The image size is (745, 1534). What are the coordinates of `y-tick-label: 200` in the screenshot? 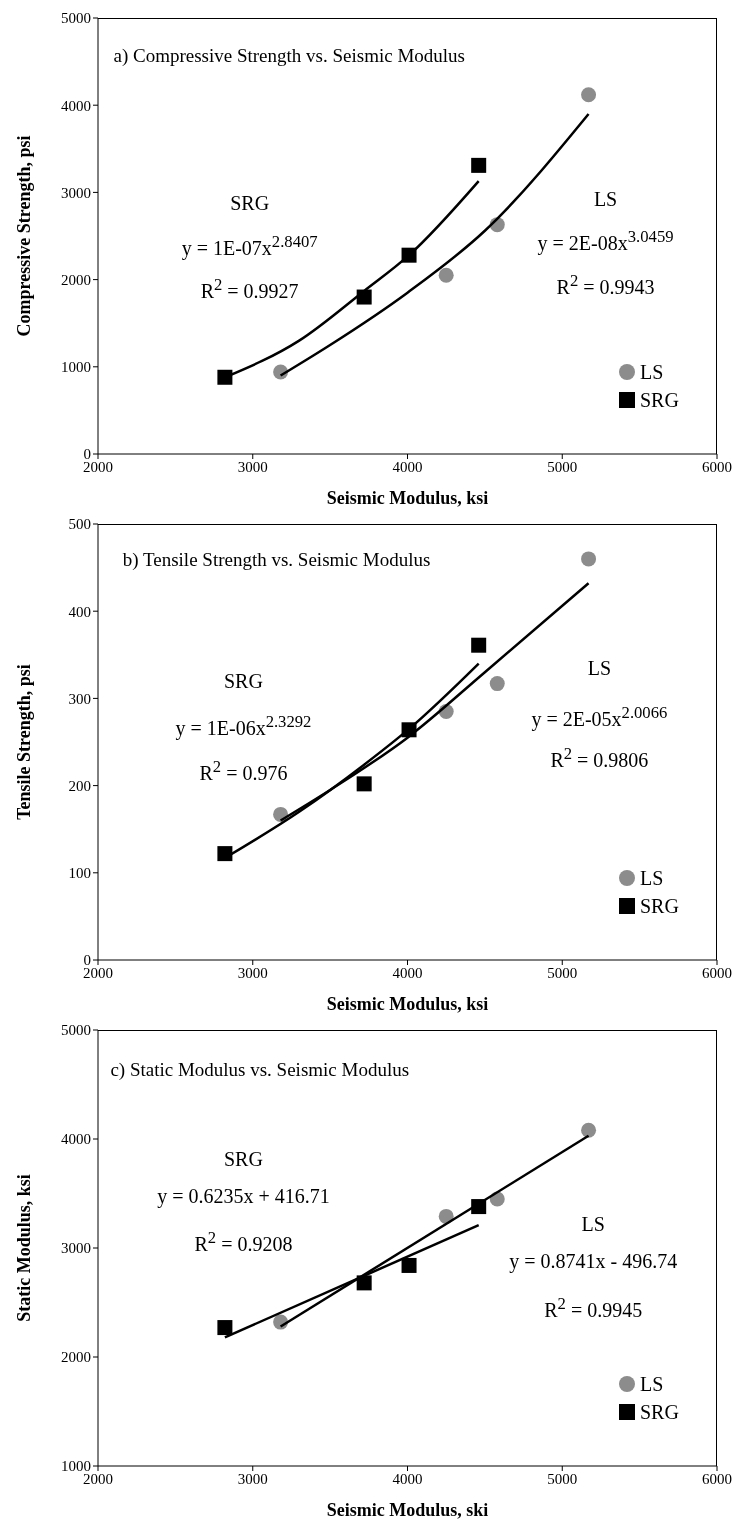 It's located at (79, 785).